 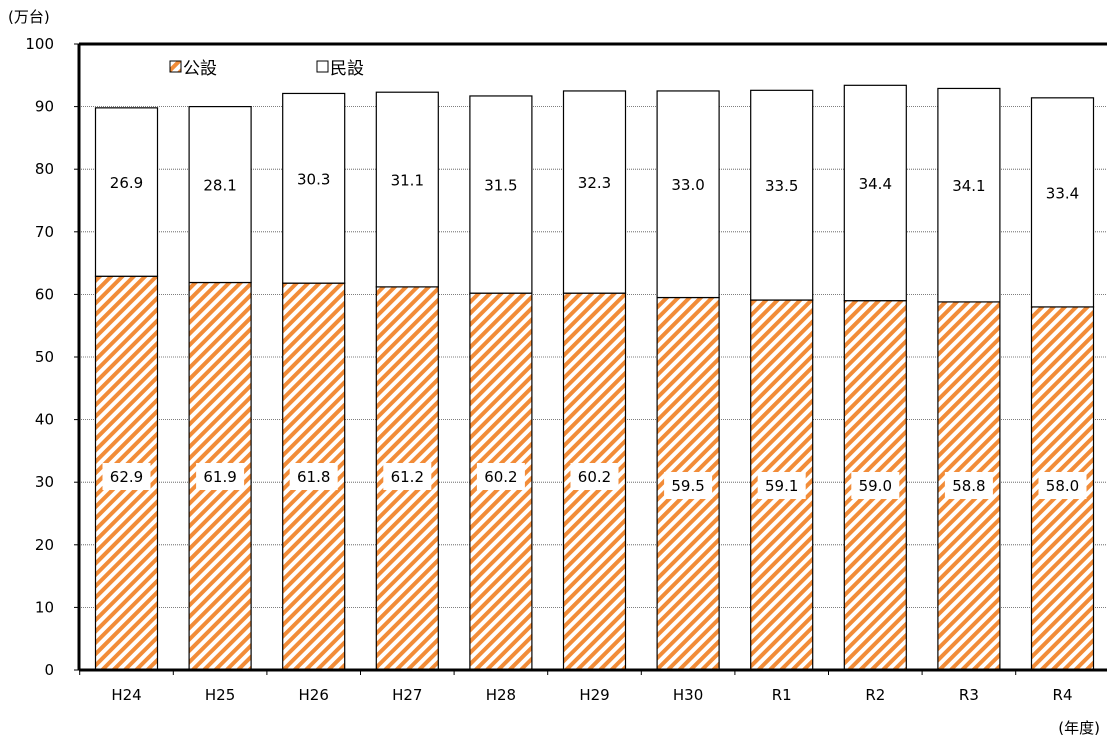 I want to click on data-label-private: 33.5, so click(x=781, y=186).